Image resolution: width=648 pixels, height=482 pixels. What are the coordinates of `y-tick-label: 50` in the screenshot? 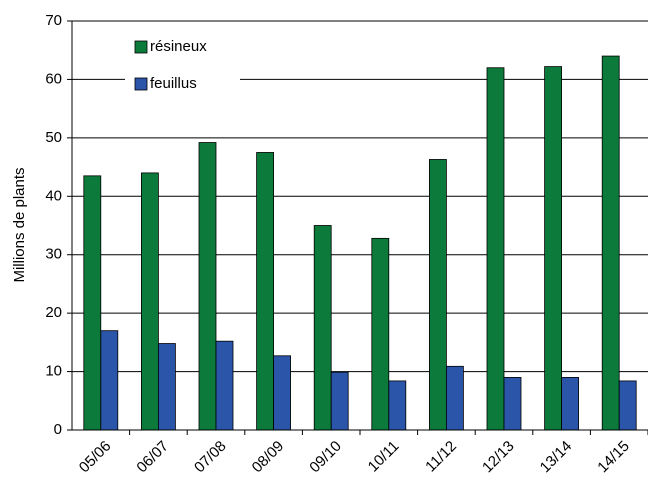 It's located at (53, 137).